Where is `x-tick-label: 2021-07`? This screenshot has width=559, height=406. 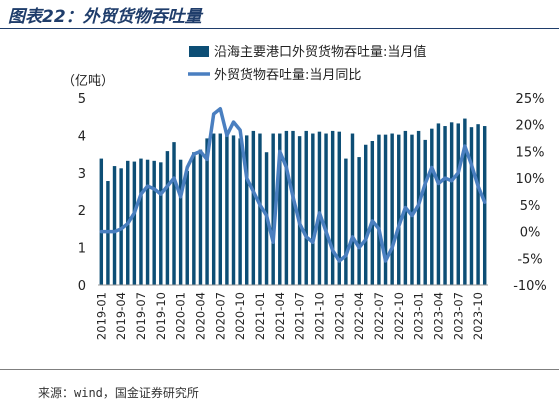 x-tick-label: 2021-07 is located at coordinates (300, 316).